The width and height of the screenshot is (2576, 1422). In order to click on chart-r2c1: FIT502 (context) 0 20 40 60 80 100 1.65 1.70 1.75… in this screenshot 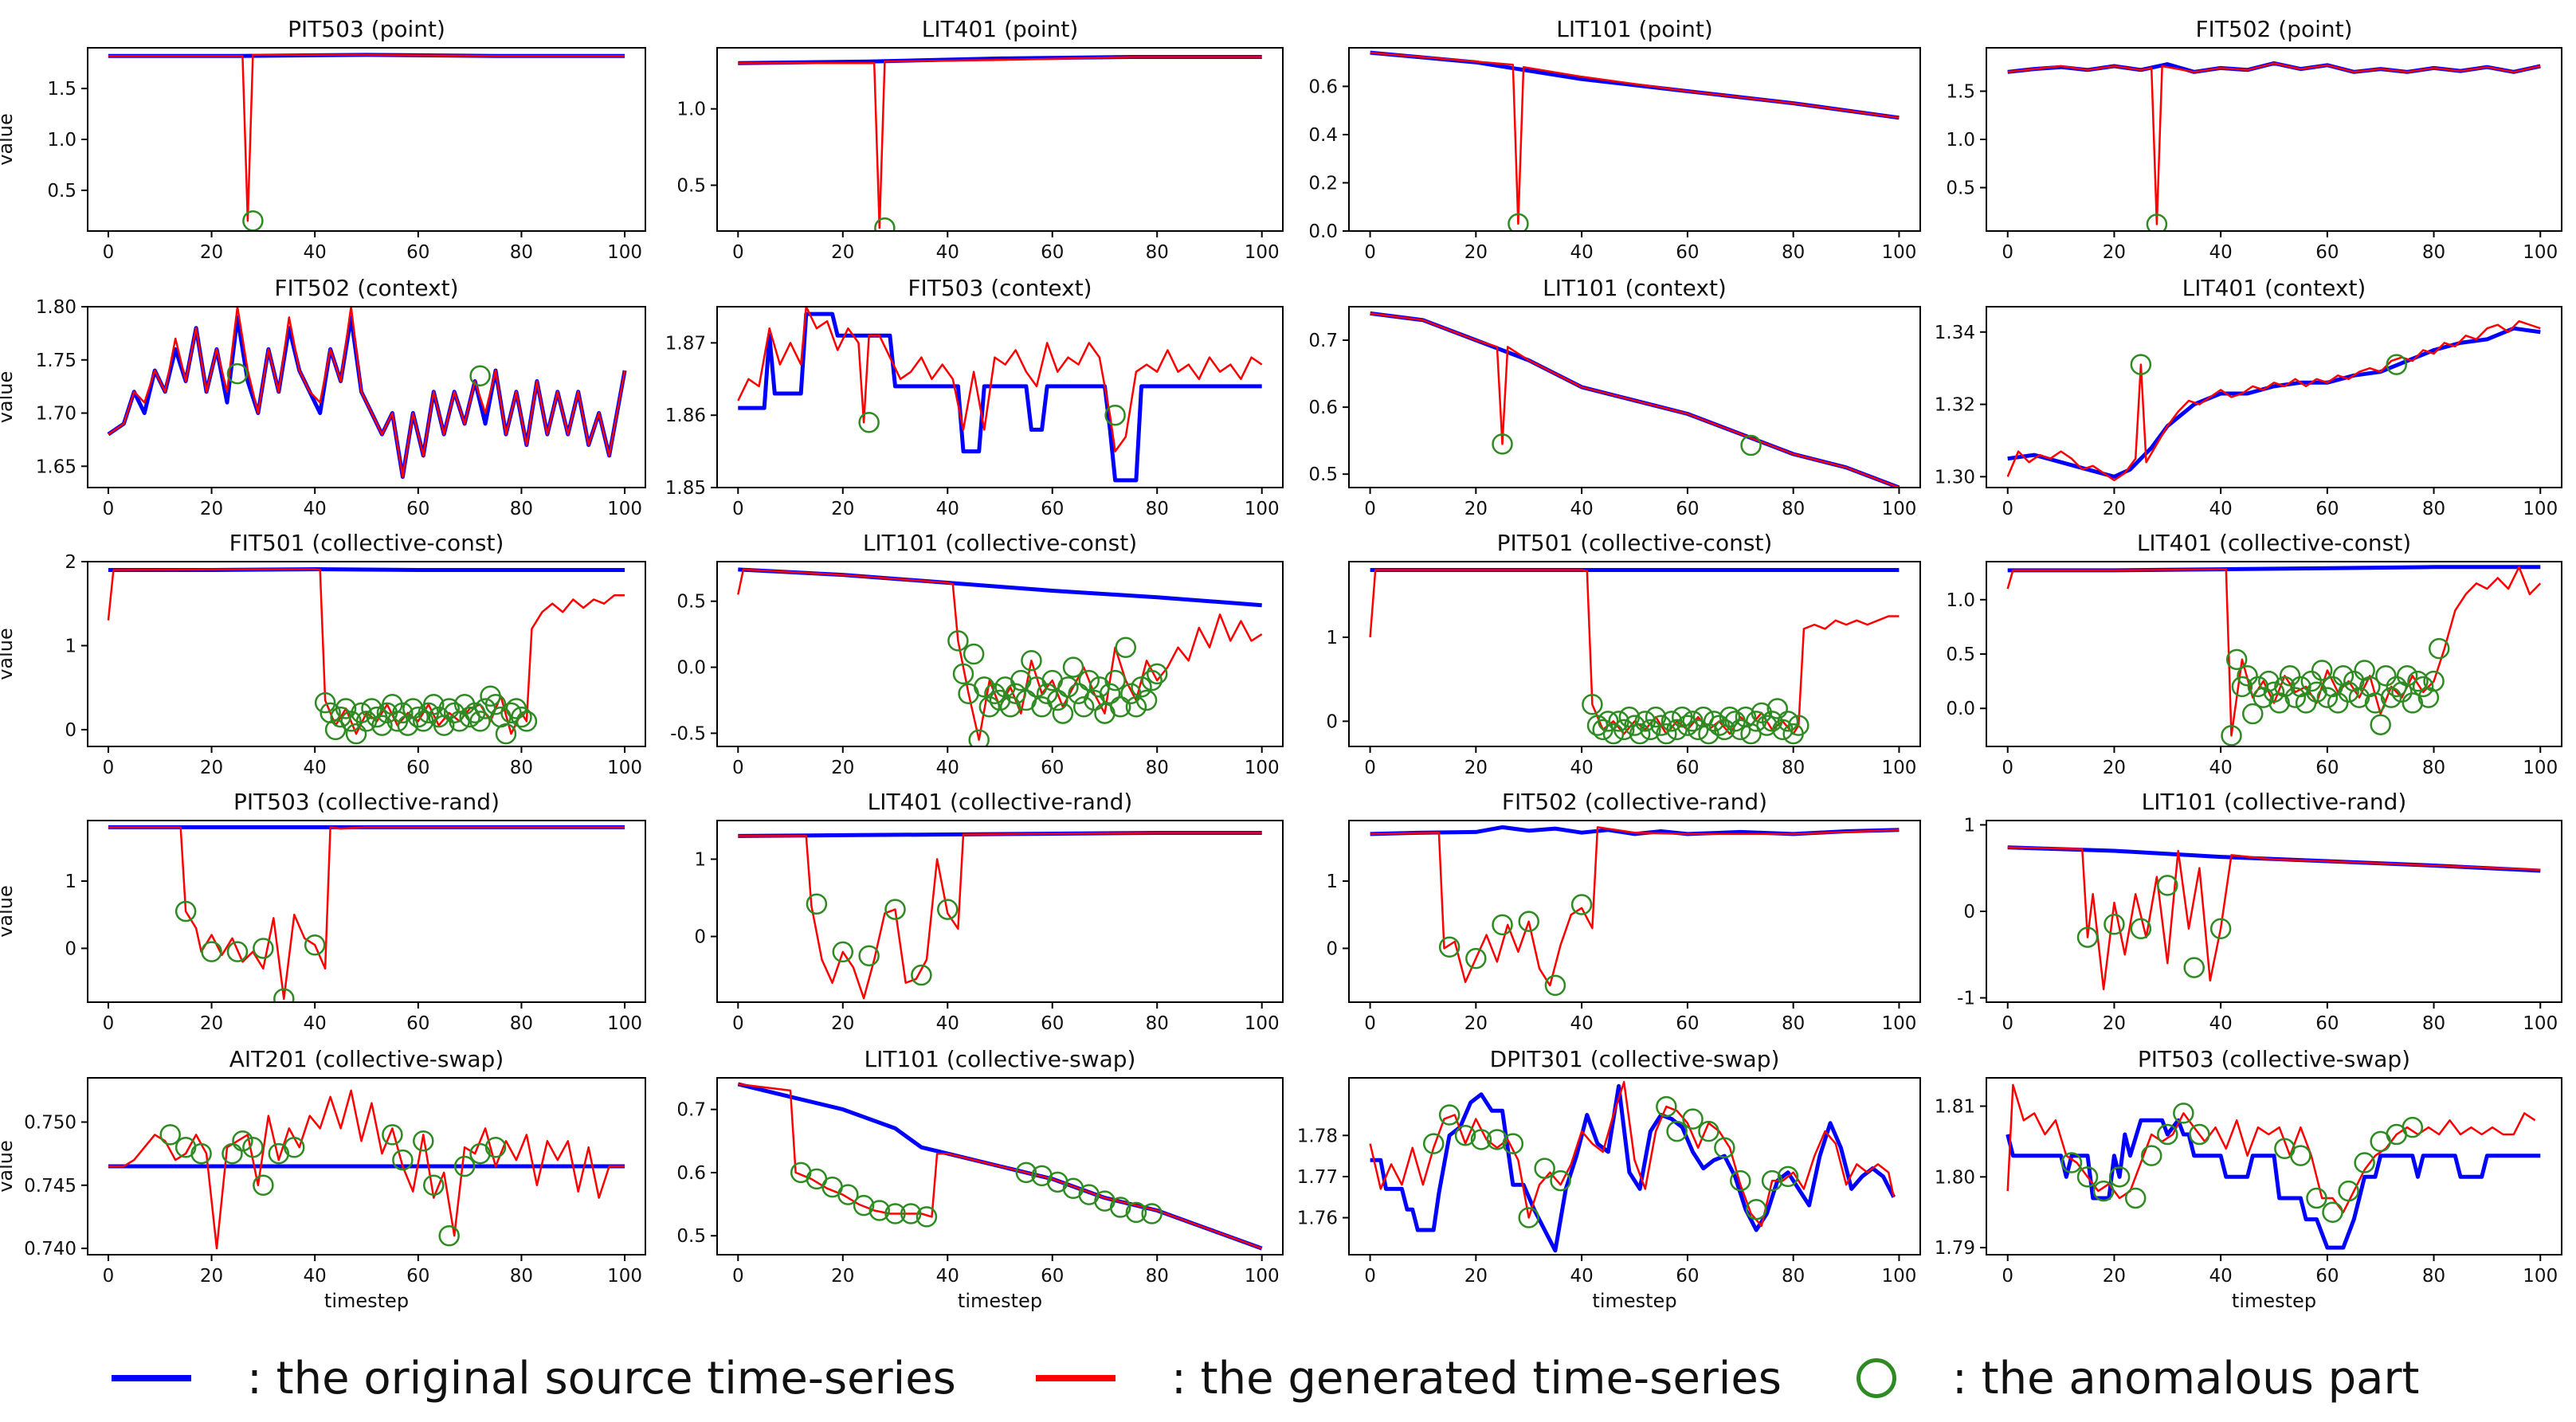, I will do `click(323, 397)`.